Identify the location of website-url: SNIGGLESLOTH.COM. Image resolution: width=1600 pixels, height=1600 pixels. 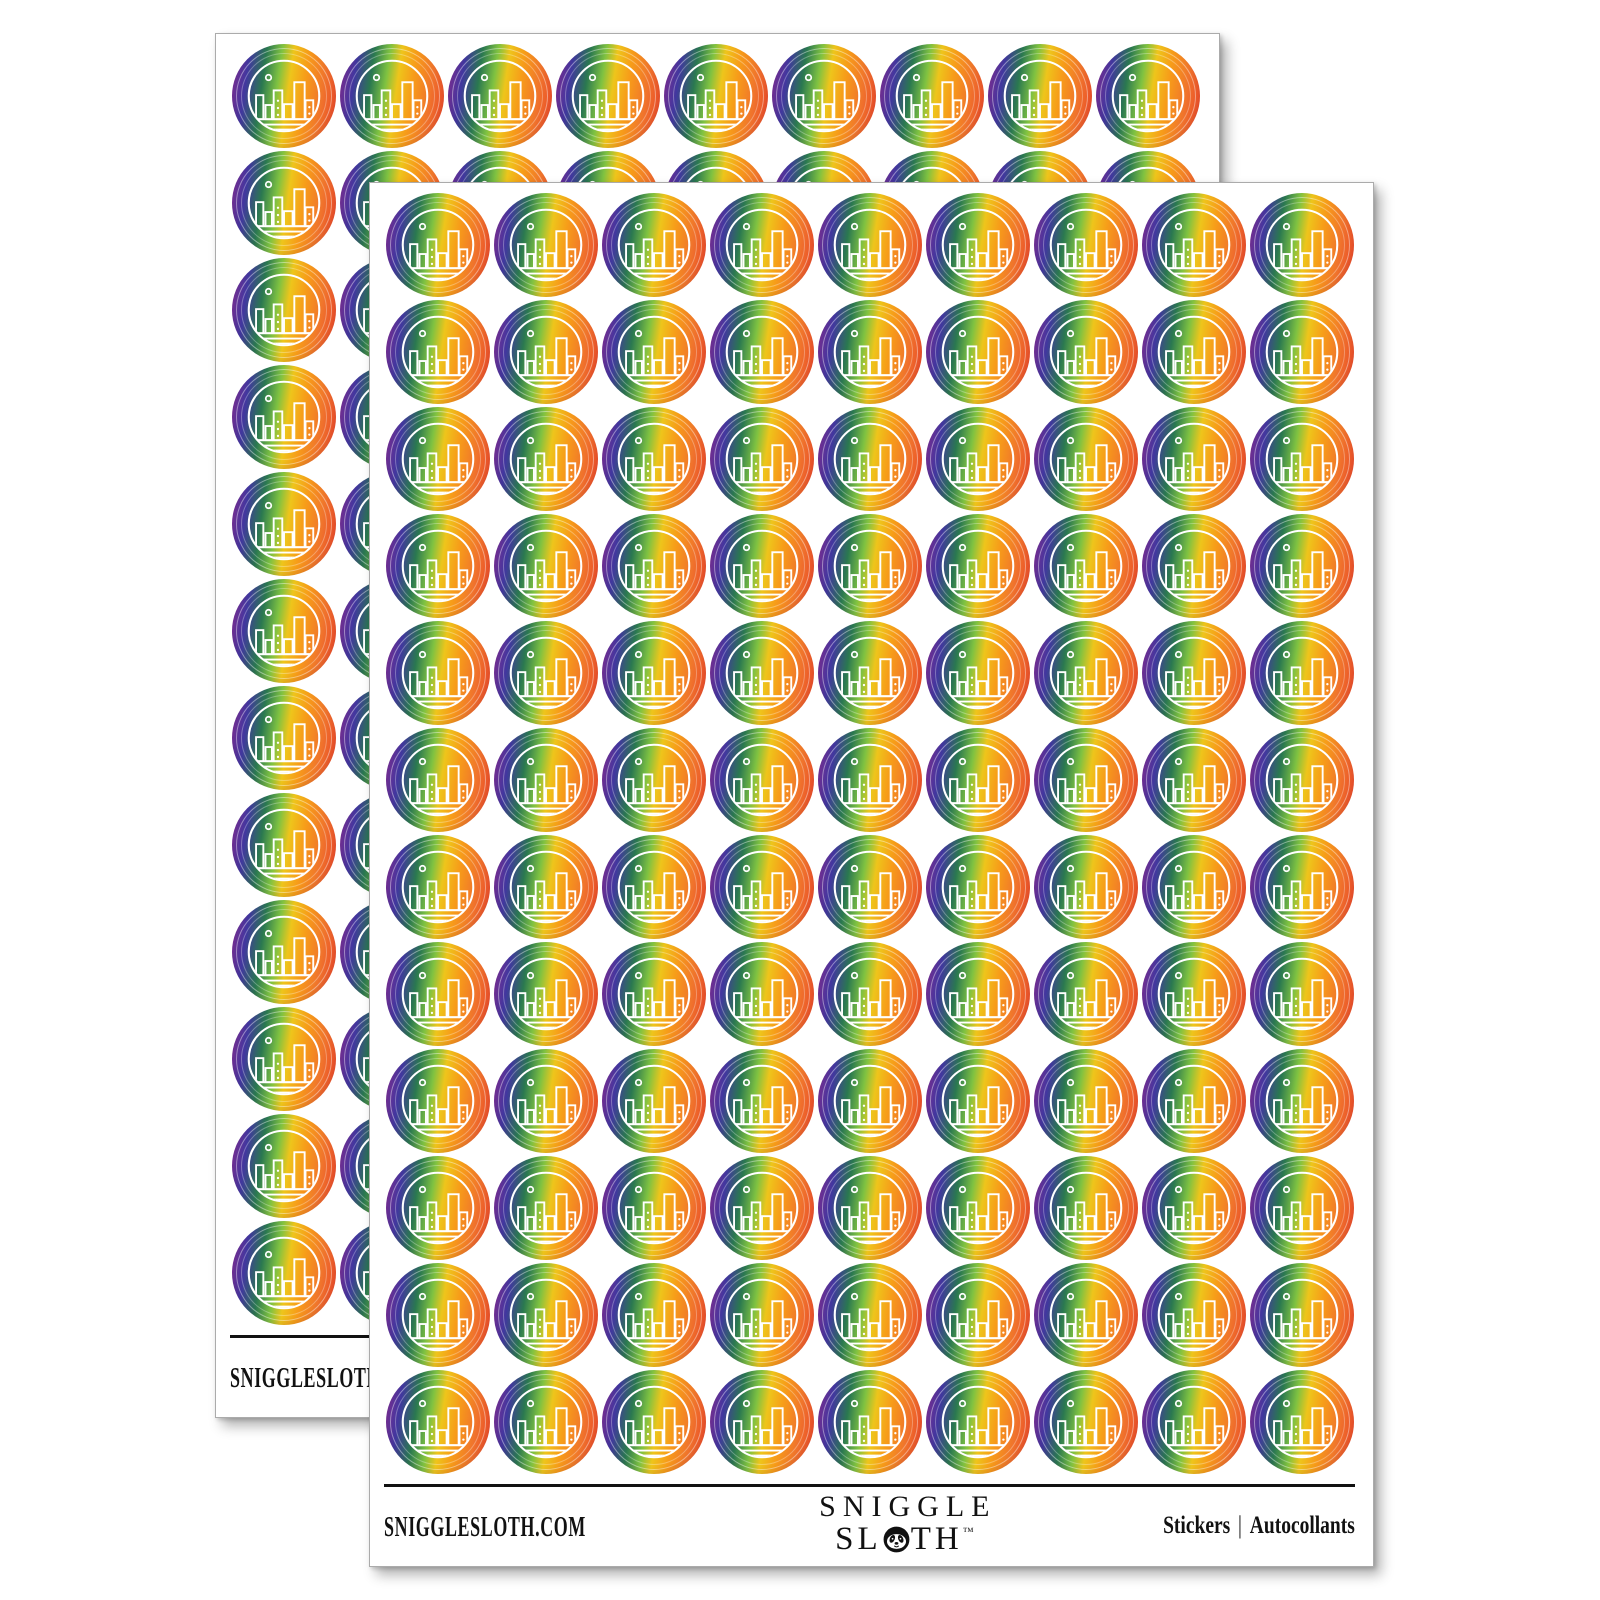
(485, 1527).